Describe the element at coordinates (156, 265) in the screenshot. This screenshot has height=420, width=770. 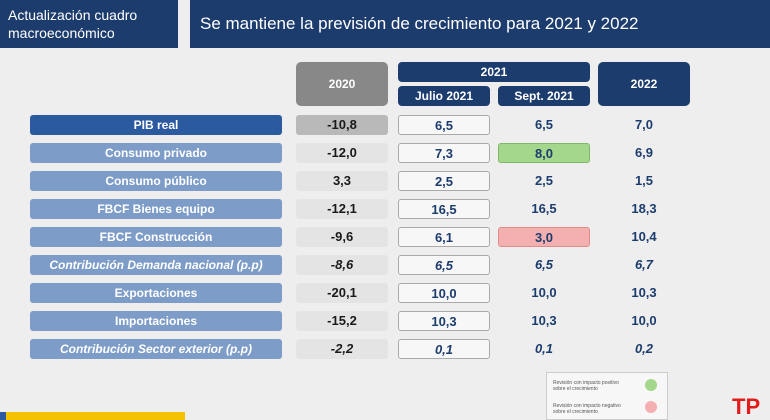
I see `row-label: Contribución Demanda nacional (p.p)` at that location.